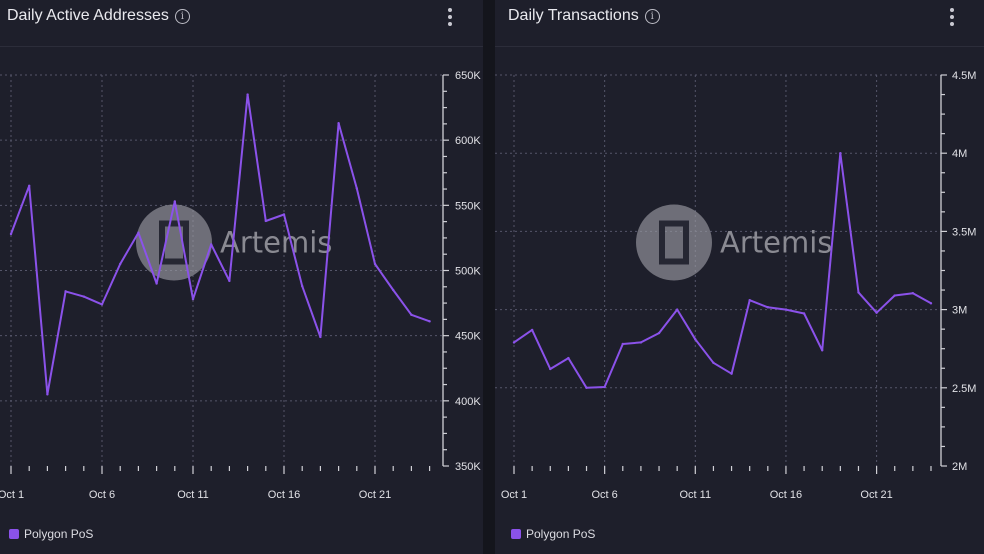 This screenshot has height=554, width=984. I want to click on y-tick-label: 450K, so click(468, 337).